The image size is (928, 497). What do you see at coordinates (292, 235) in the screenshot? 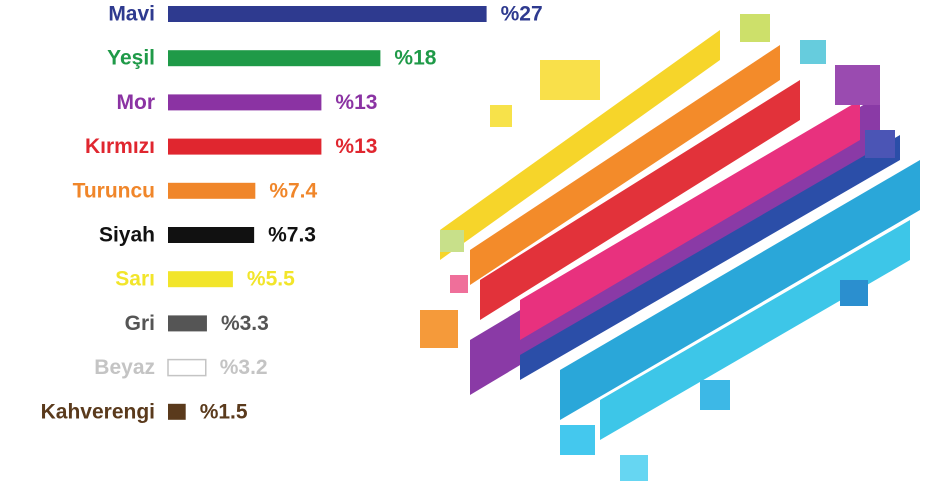
I see `value-label: %7.3` at bounding box center [292, 235].